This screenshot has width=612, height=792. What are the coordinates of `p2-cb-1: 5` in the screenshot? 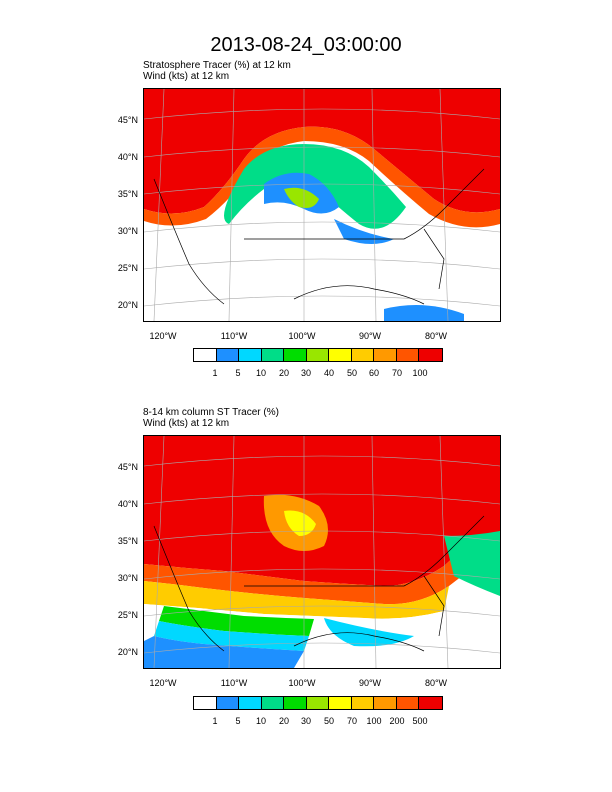 It's located at (238, 721).